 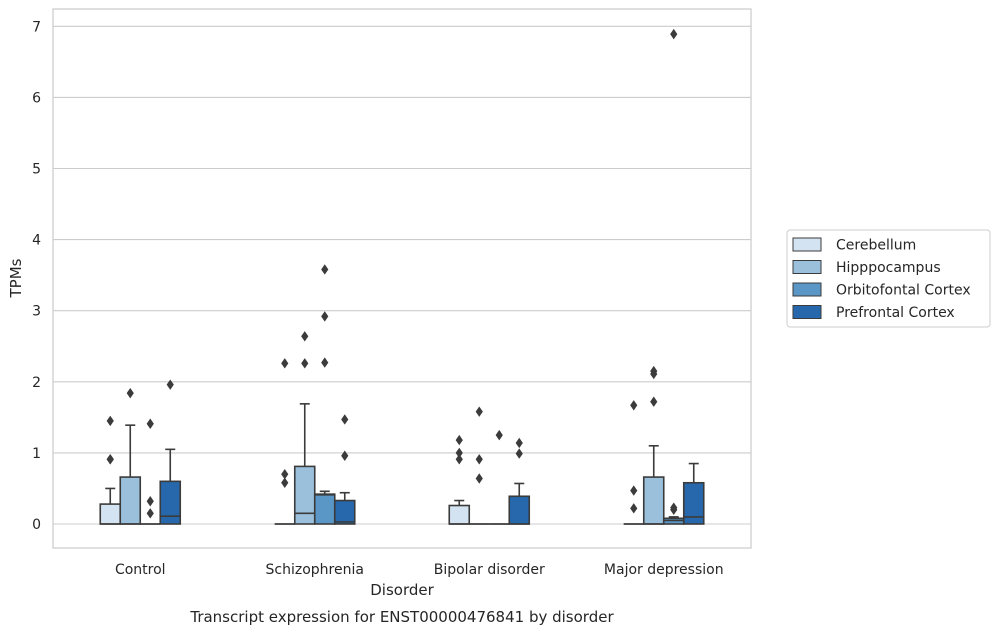 What do you see at coordinates (36, 276) in the screenshot?
I see `y-tick-labels: 0 1 2 3 4 5 6 7` at bounding box center [36, 276].